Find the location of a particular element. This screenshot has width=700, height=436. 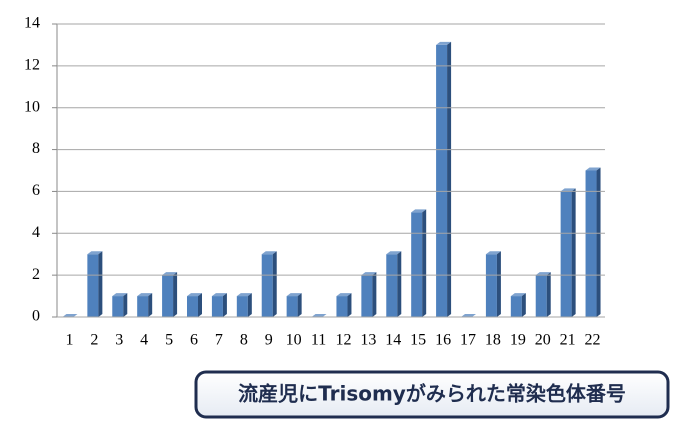

x-tick-label: 21 is located at coordinates (568, 340).